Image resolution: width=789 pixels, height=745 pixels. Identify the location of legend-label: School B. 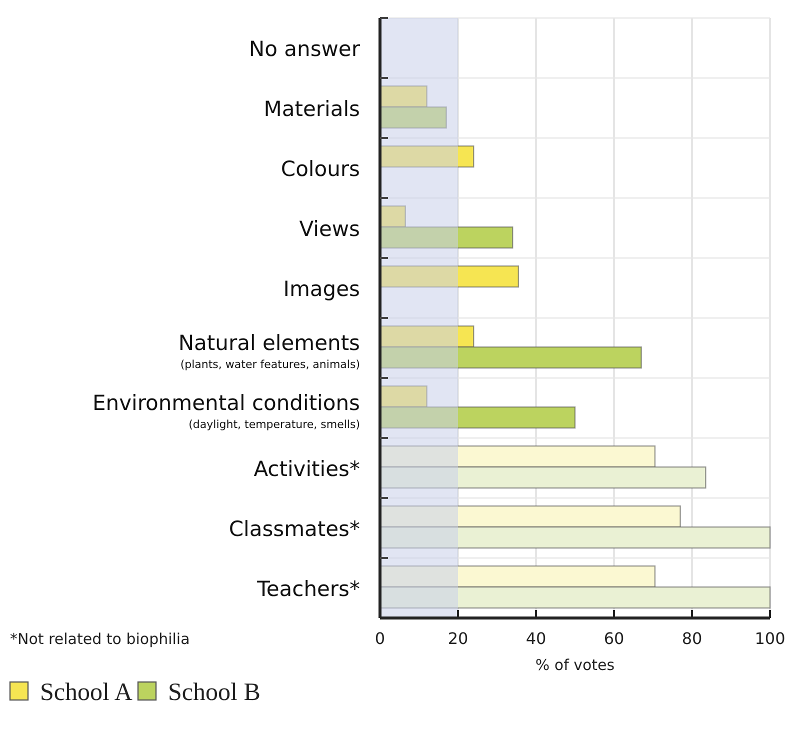
(214, 692).